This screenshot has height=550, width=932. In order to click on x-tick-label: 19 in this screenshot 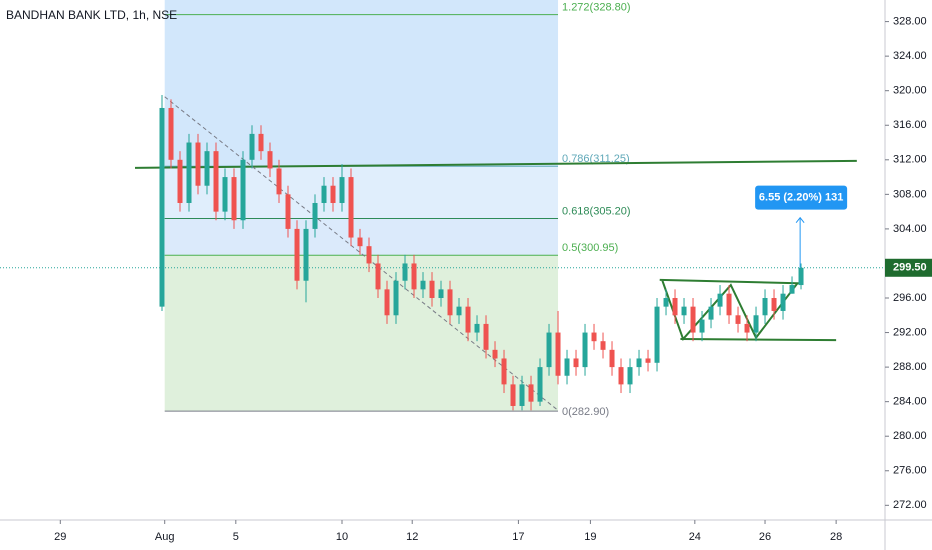, I will do `click(590, 537)`.